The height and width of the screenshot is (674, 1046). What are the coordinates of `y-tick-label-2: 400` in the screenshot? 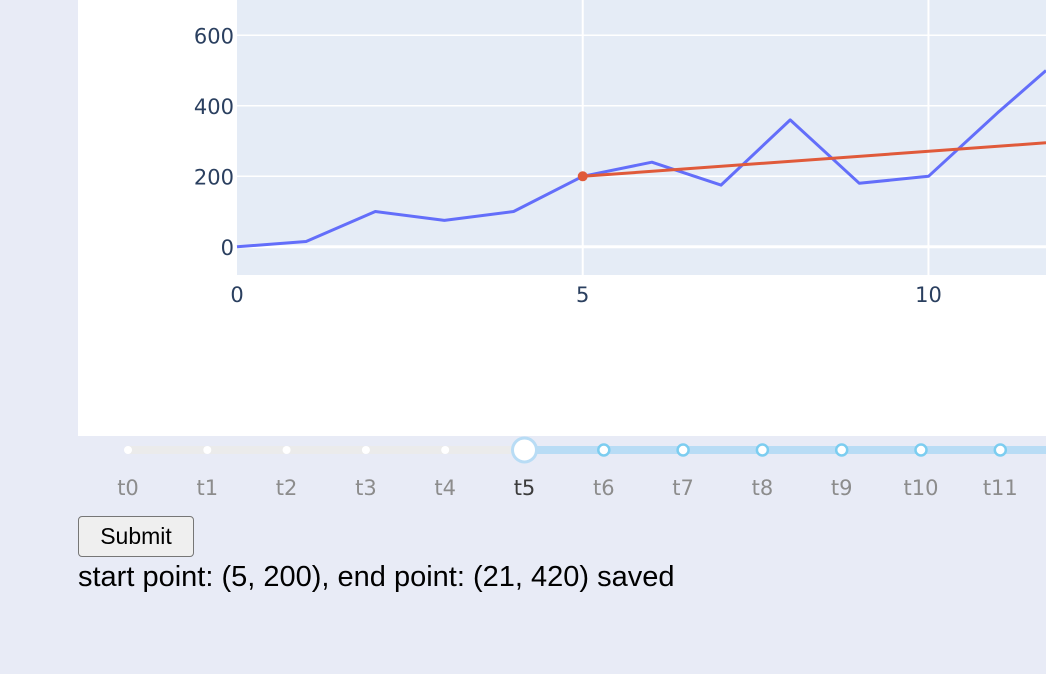 It's located at (214, 107).